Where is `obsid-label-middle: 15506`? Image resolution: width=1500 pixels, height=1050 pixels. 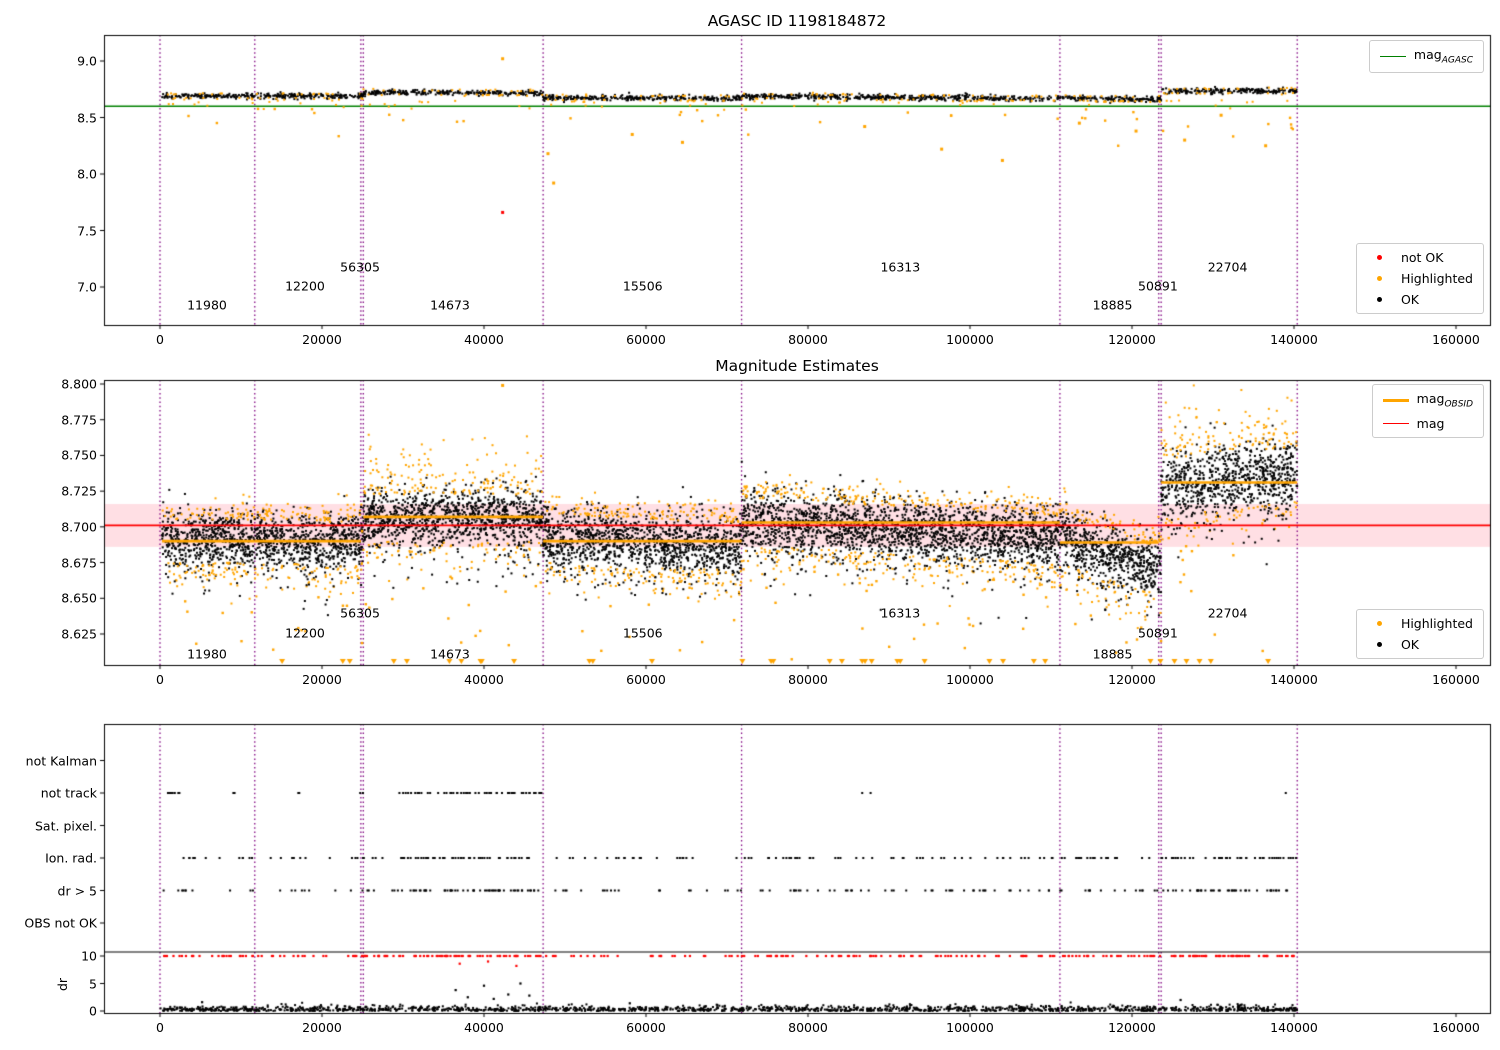
obsid-label-middle: 15506 is located at coordinates (642, 633).